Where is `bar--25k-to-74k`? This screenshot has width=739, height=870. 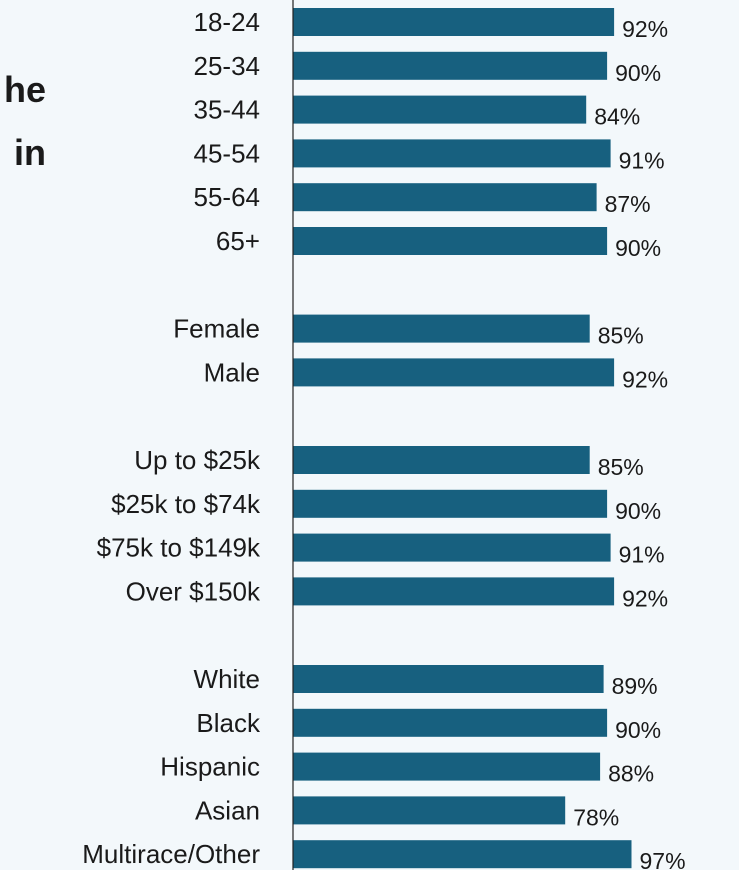 bar--25k-to-74k is located at coordinates (450, 503).